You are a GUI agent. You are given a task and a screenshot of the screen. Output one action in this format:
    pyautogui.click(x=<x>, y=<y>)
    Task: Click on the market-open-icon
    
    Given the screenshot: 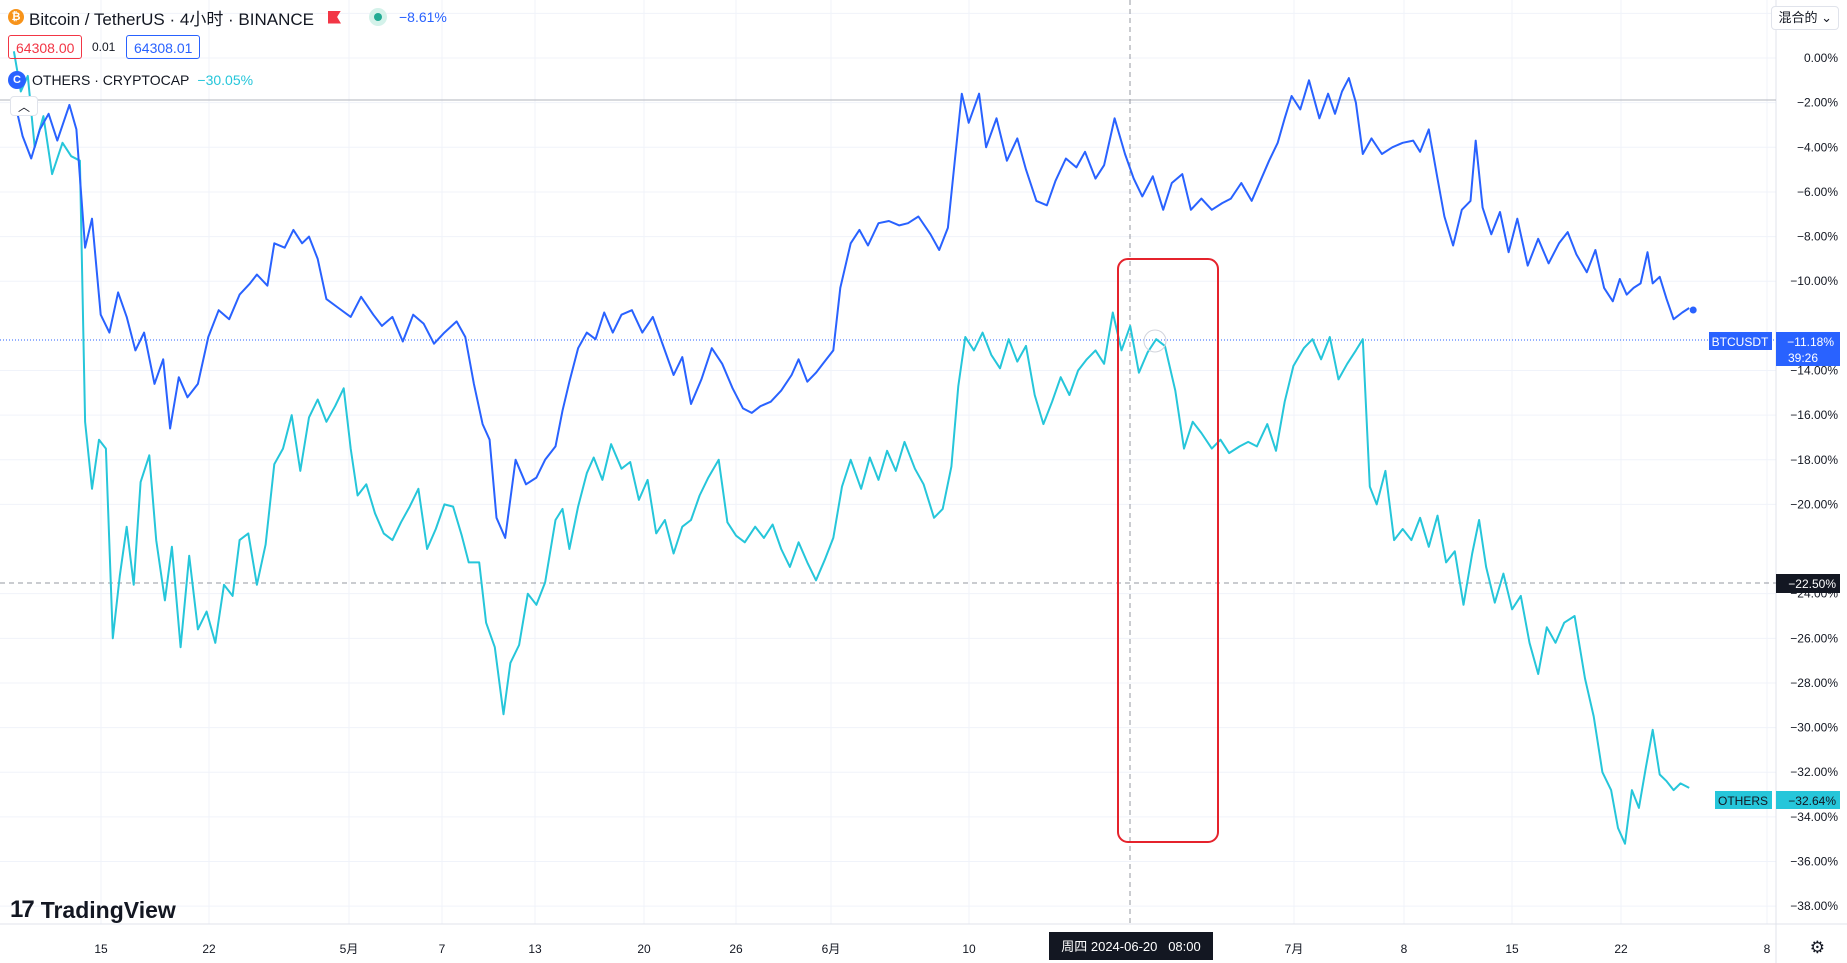 What is the action you would take?
    pyautogui.click(x=378, y=17)
    